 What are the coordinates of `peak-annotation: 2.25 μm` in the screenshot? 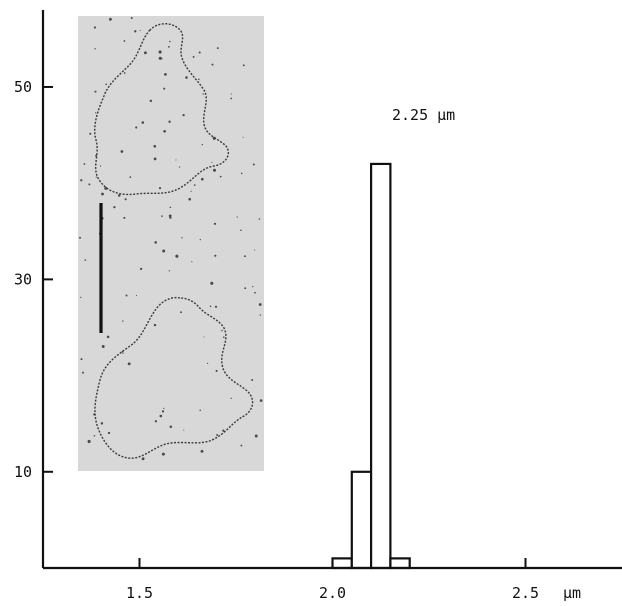 It's located at (423, 115).